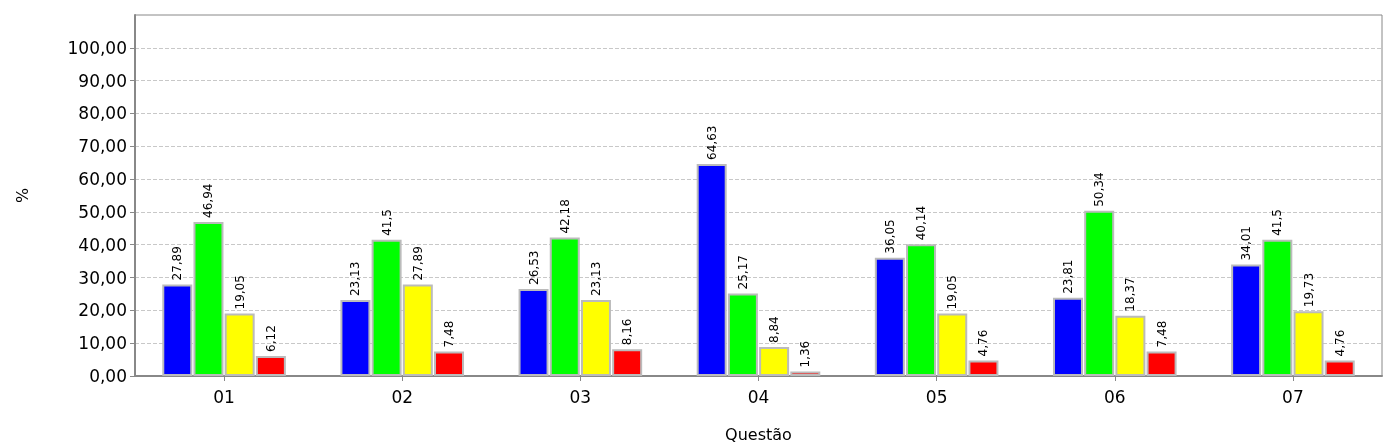  Describe the element at coordinates (758, 396) in the screenshot. I see `x-tick-label: 04` at that location.